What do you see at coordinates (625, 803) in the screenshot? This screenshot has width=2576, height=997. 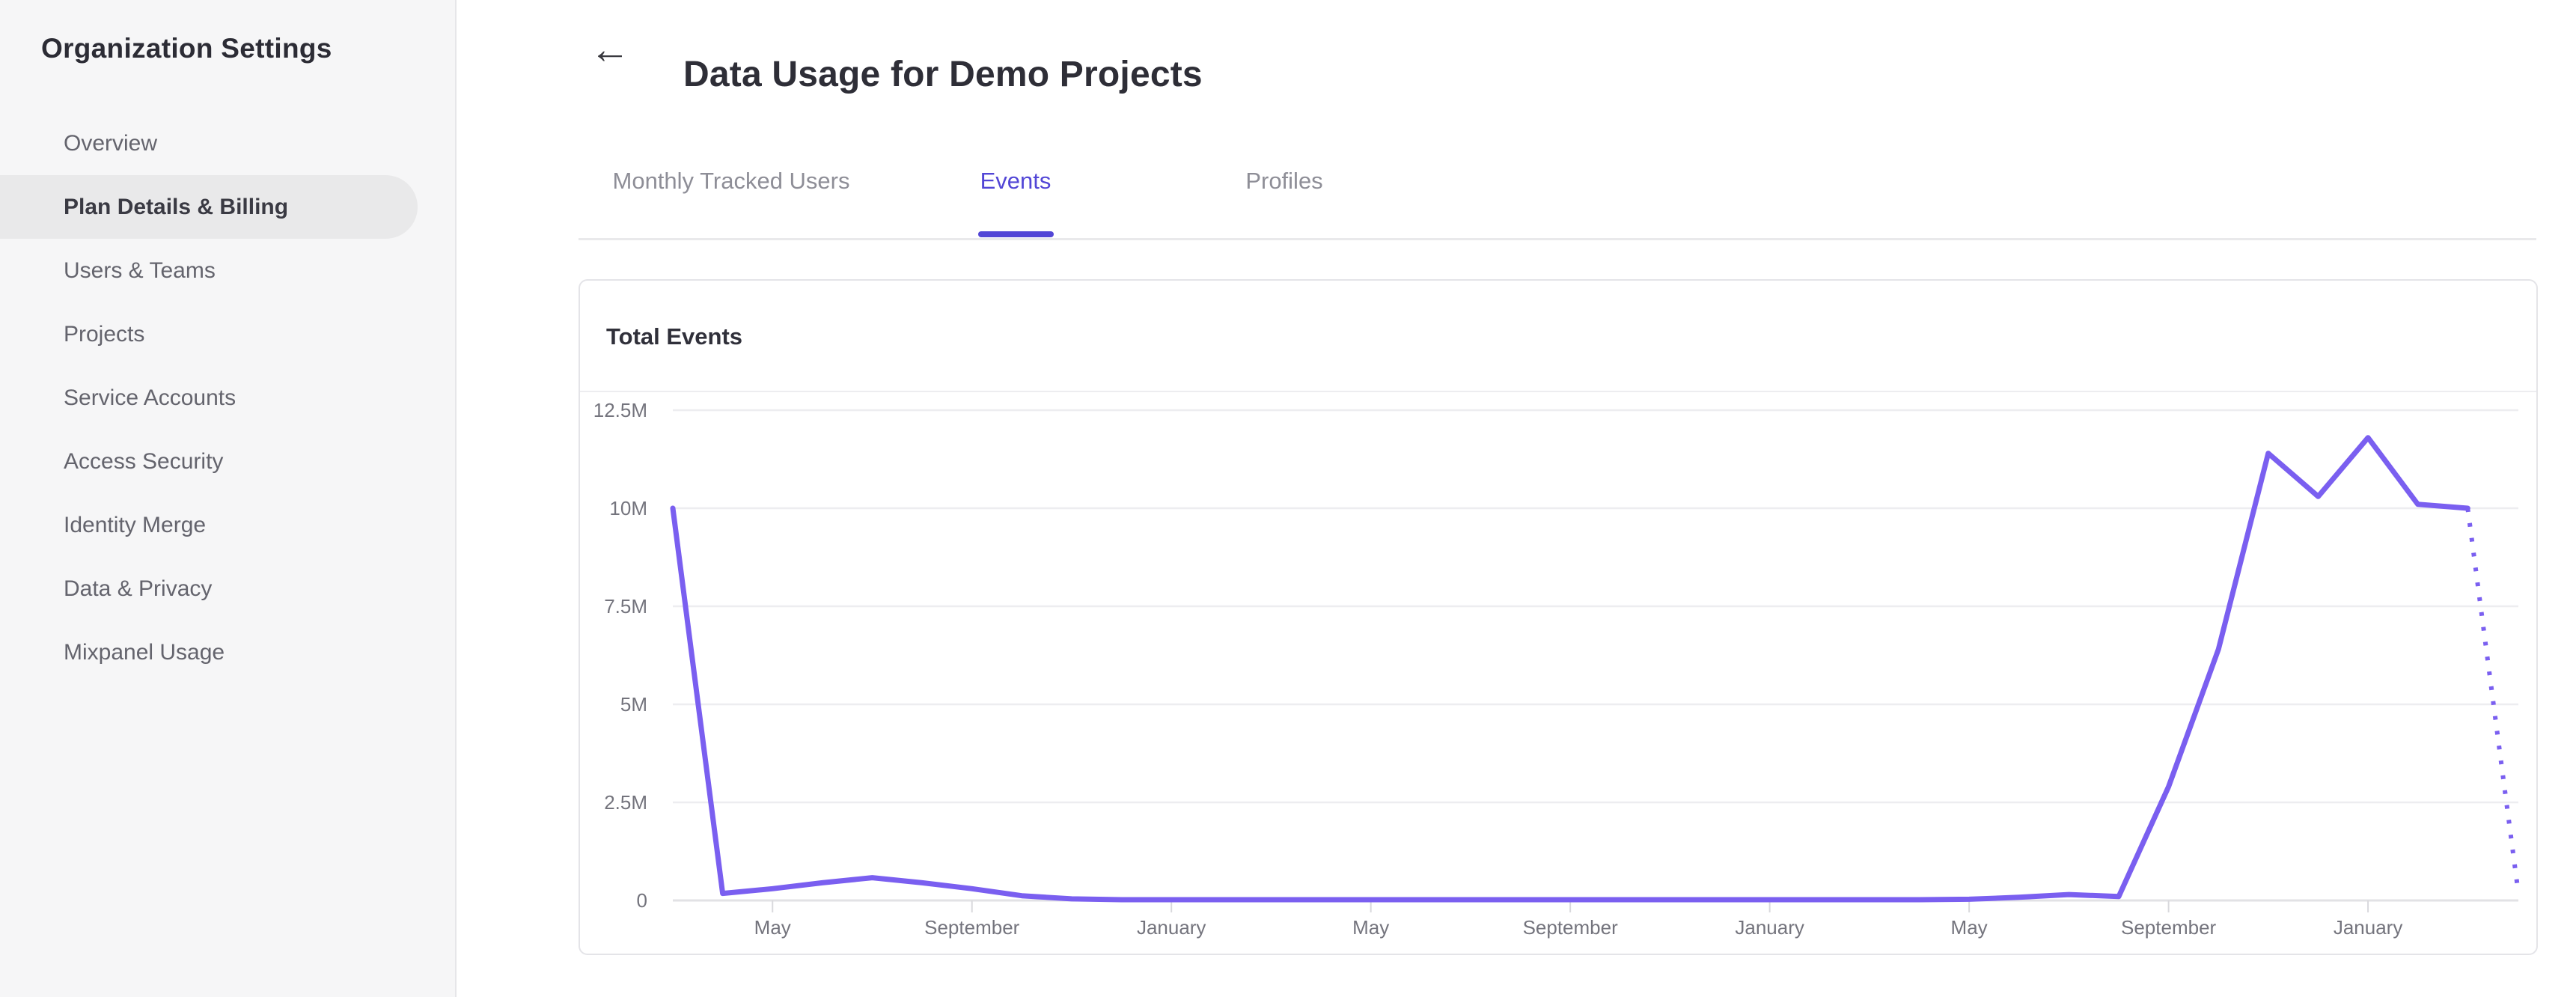 I see `y-axis-label: 2.5M` at bounding box center [625, 803].